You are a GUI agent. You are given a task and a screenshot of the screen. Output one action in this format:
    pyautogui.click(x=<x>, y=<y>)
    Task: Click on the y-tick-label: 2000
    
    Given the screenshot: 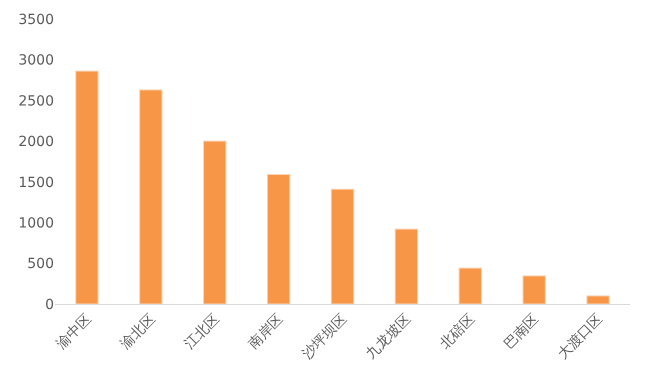 What is the action you would take?
    pyautogui.click(x=36, y=142)
    